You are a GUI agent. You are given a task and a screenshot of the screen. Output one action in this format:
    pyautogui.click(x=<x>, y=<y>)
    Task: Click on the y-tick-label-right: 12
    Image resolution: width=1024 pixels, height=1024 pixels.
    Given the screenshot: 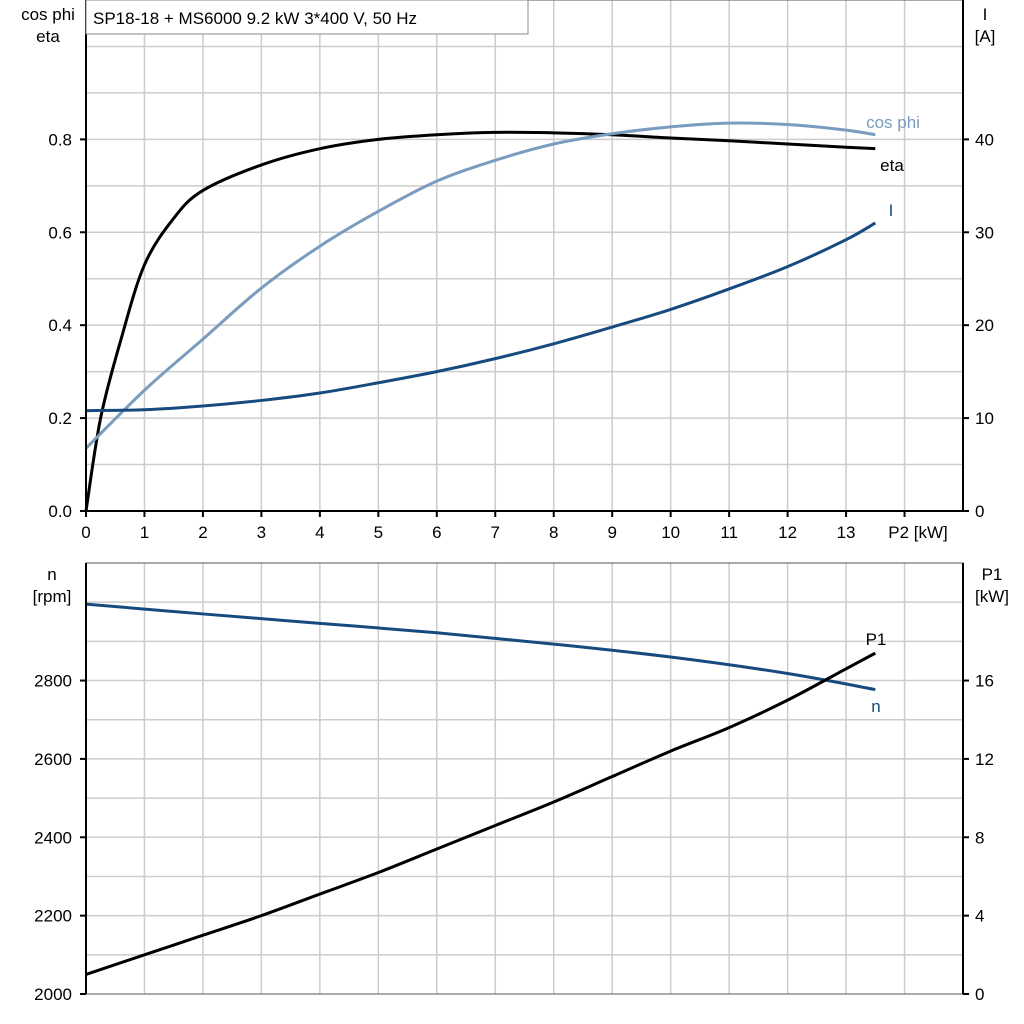 What is the action you would take?
    pyautogui.click(x=984, y=759)
    